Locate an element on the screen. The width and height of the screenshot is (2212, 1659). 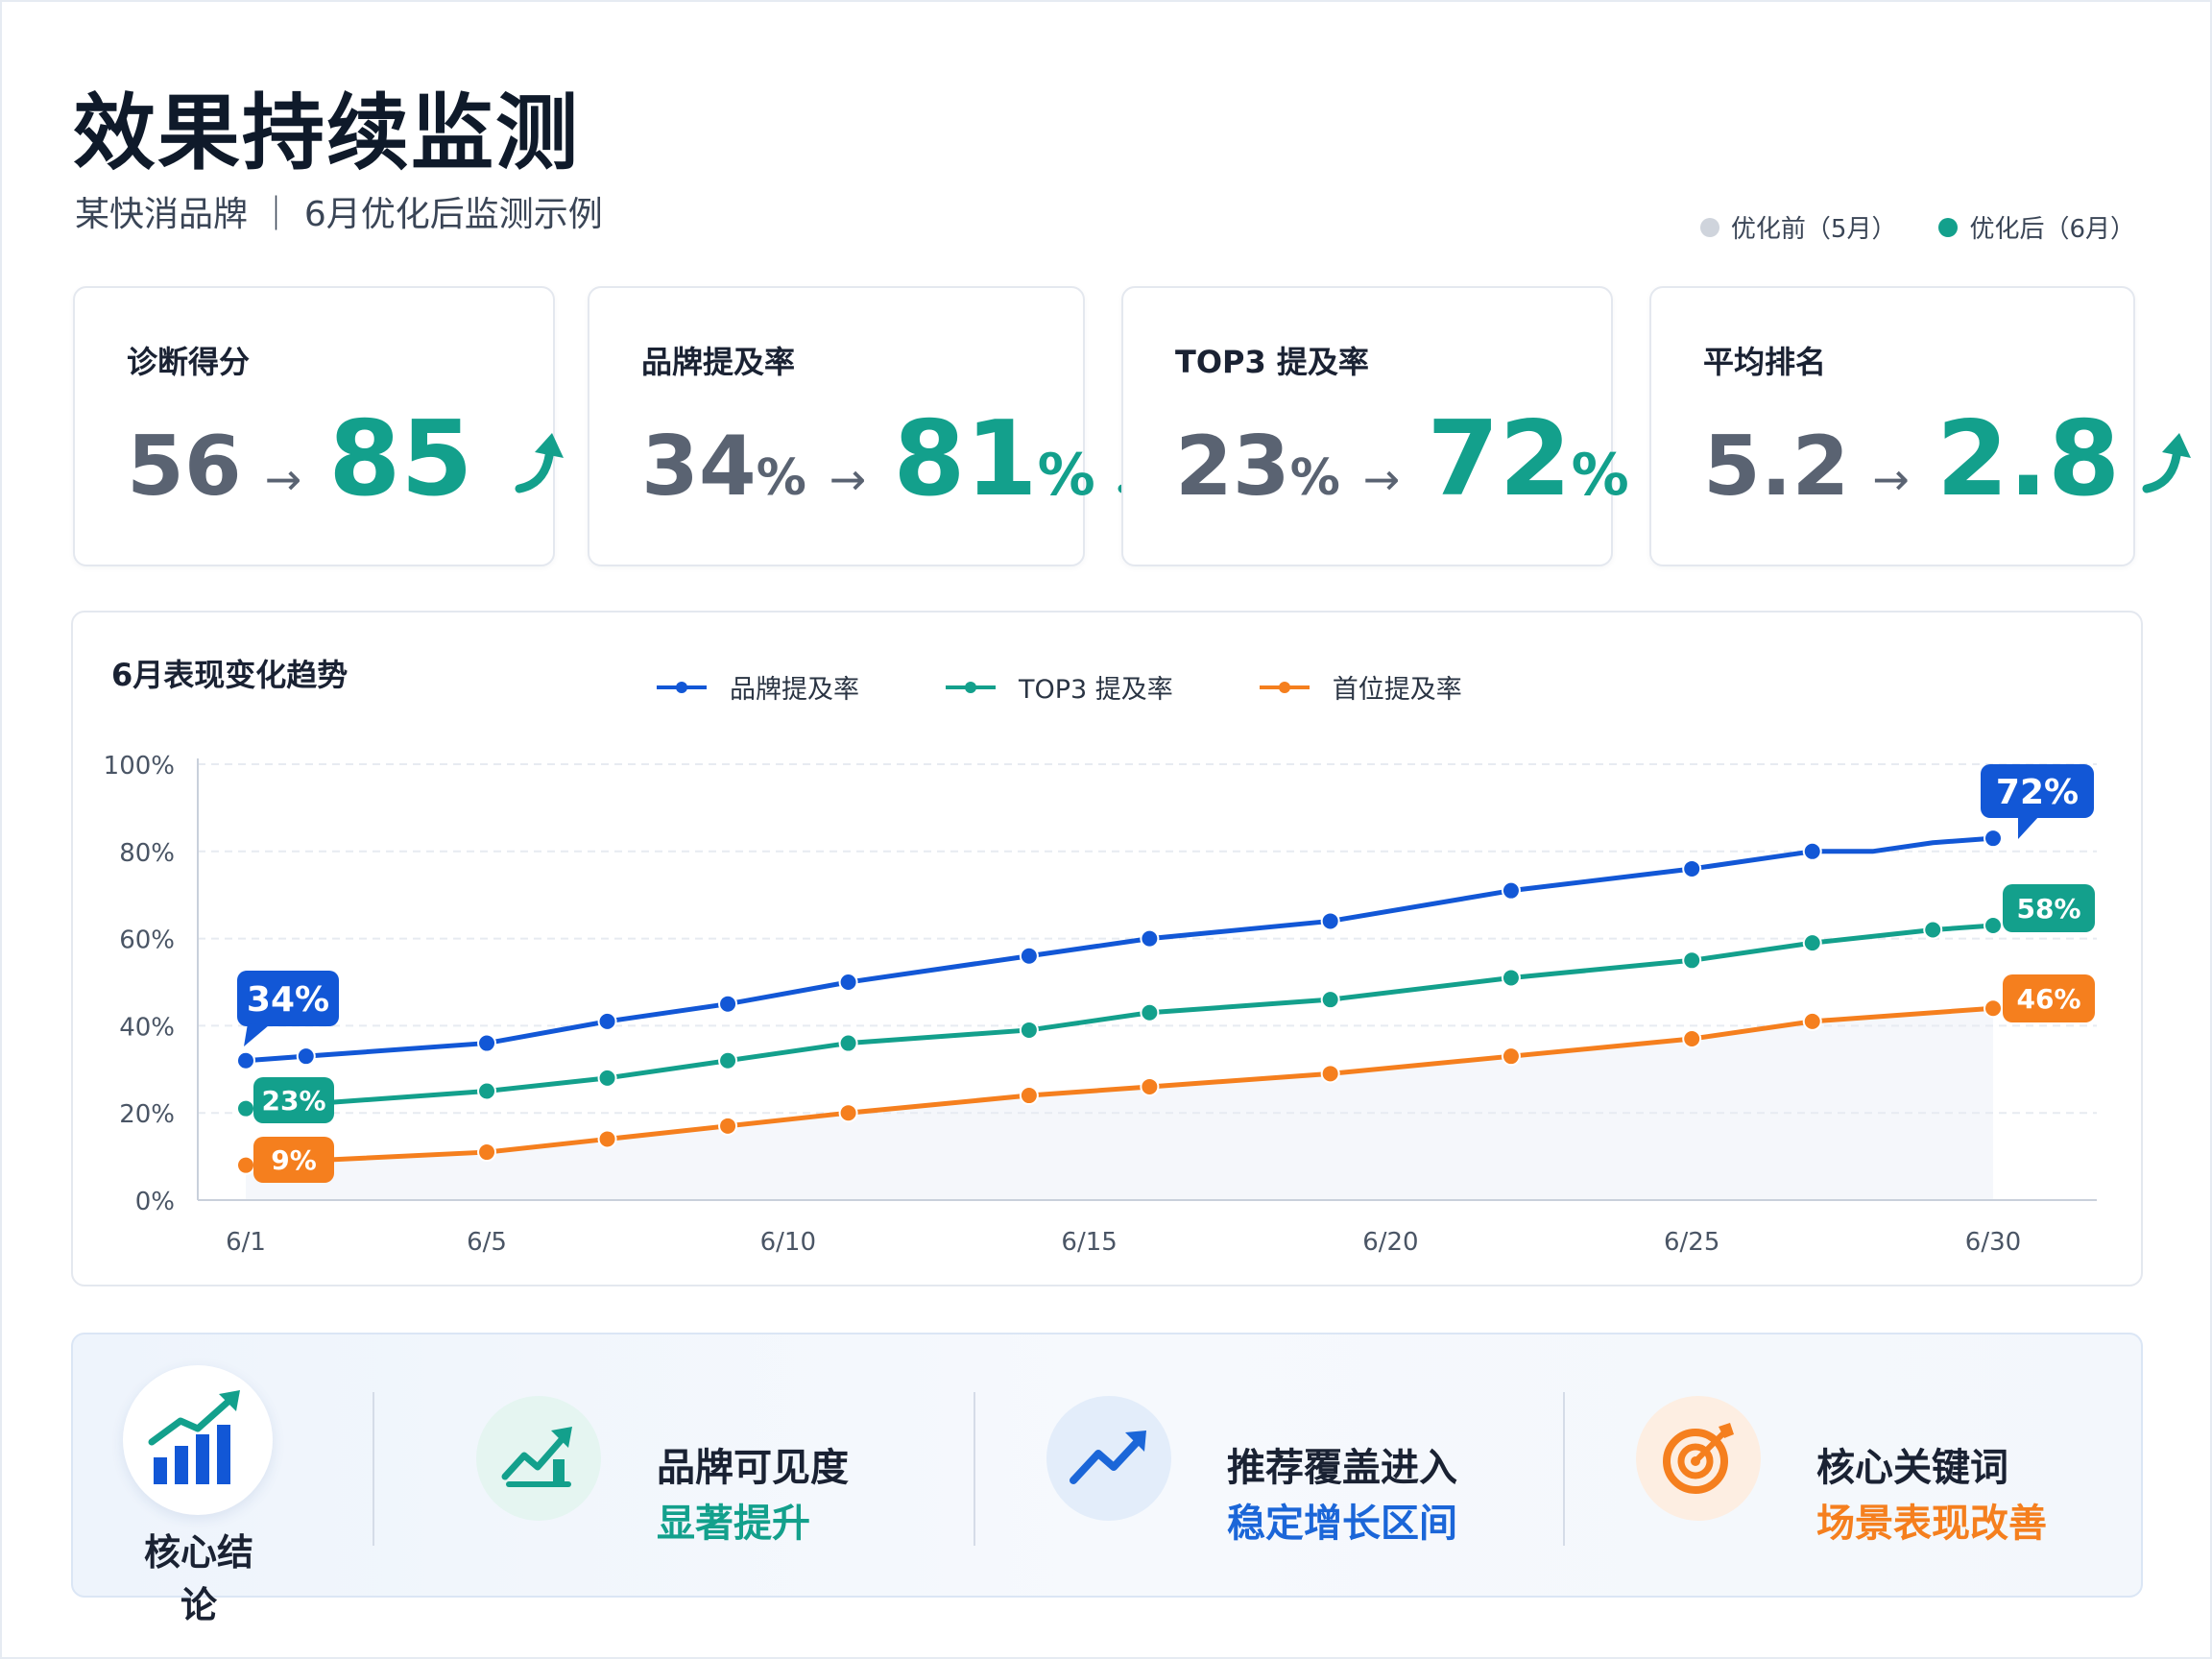
kpi-label: 品牌提及率 is located at coordinates (719, 362).